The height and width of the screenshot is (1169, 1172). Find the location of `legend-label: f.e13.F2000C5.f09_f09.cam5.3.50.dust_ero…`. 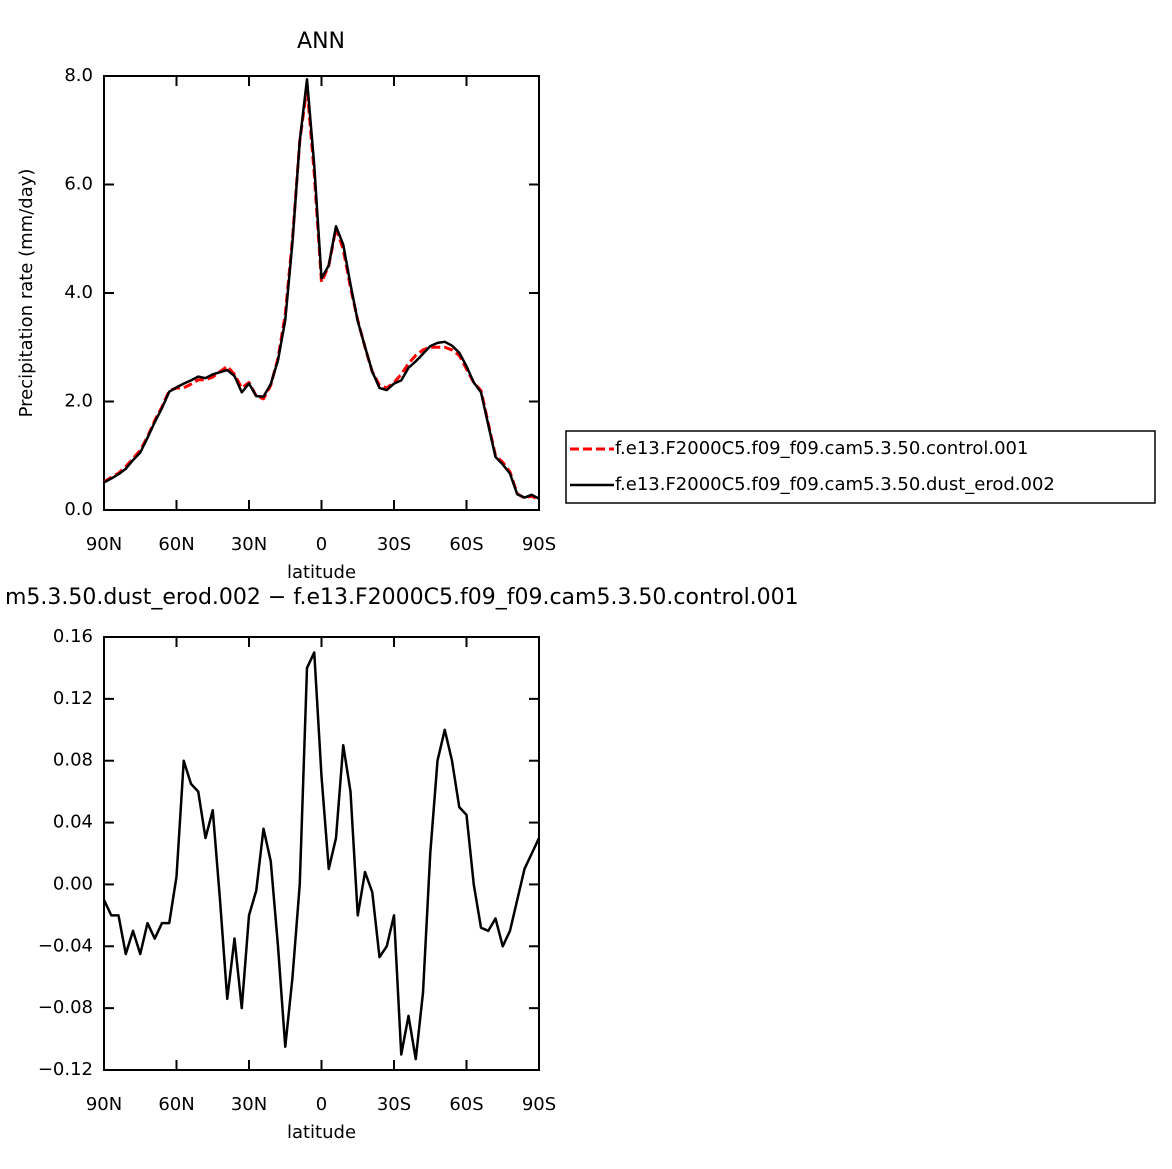

legend-label: f.e13.F2000C5.f09_f09.cam5.3.50.dust_ero… is located at coordinates (835, 484).